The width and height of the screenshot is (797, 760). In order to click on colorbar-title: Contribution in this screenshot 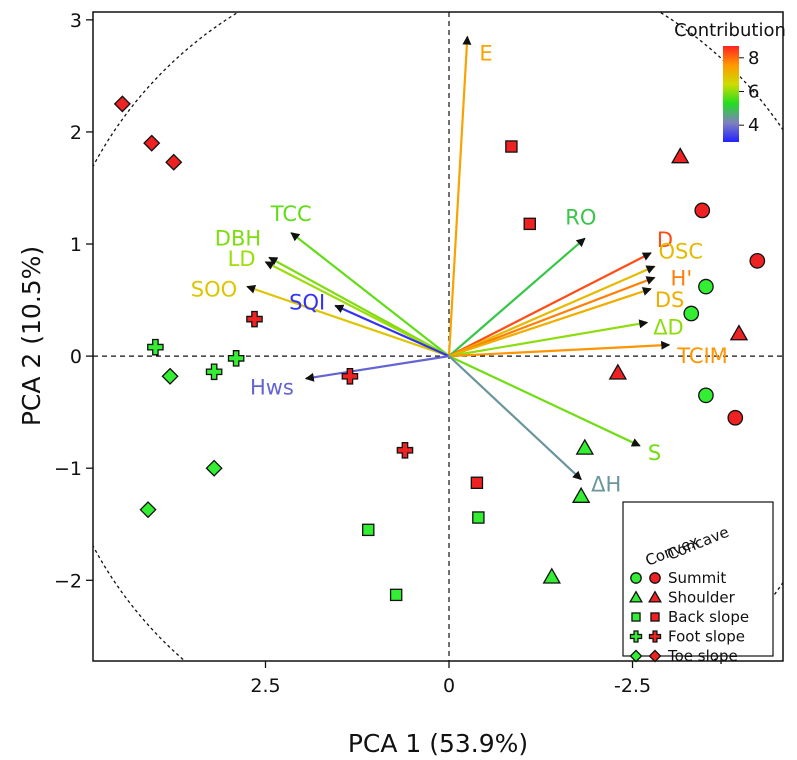, I will do `click(730, 30)`.